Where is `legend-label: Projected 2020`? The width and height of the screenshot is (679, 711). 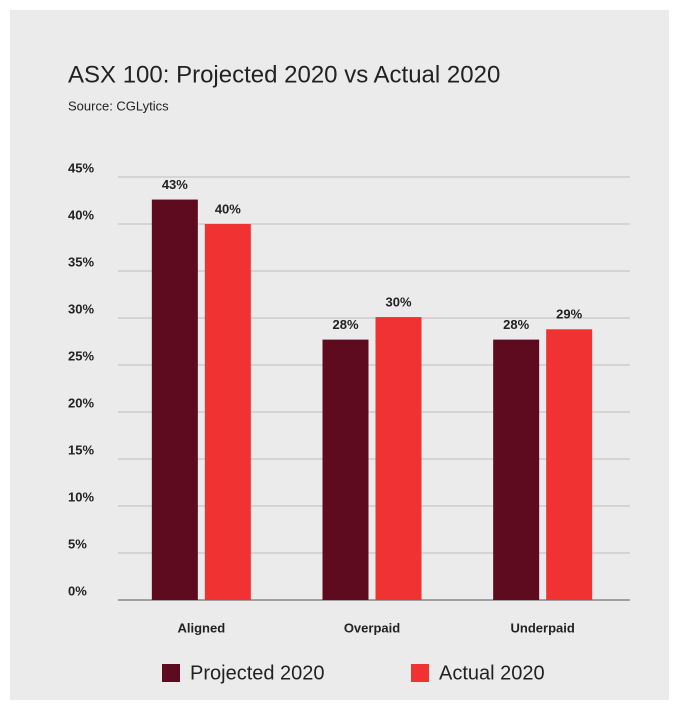 legend-label: Projected 2020 is located at coordinates (257, 673).